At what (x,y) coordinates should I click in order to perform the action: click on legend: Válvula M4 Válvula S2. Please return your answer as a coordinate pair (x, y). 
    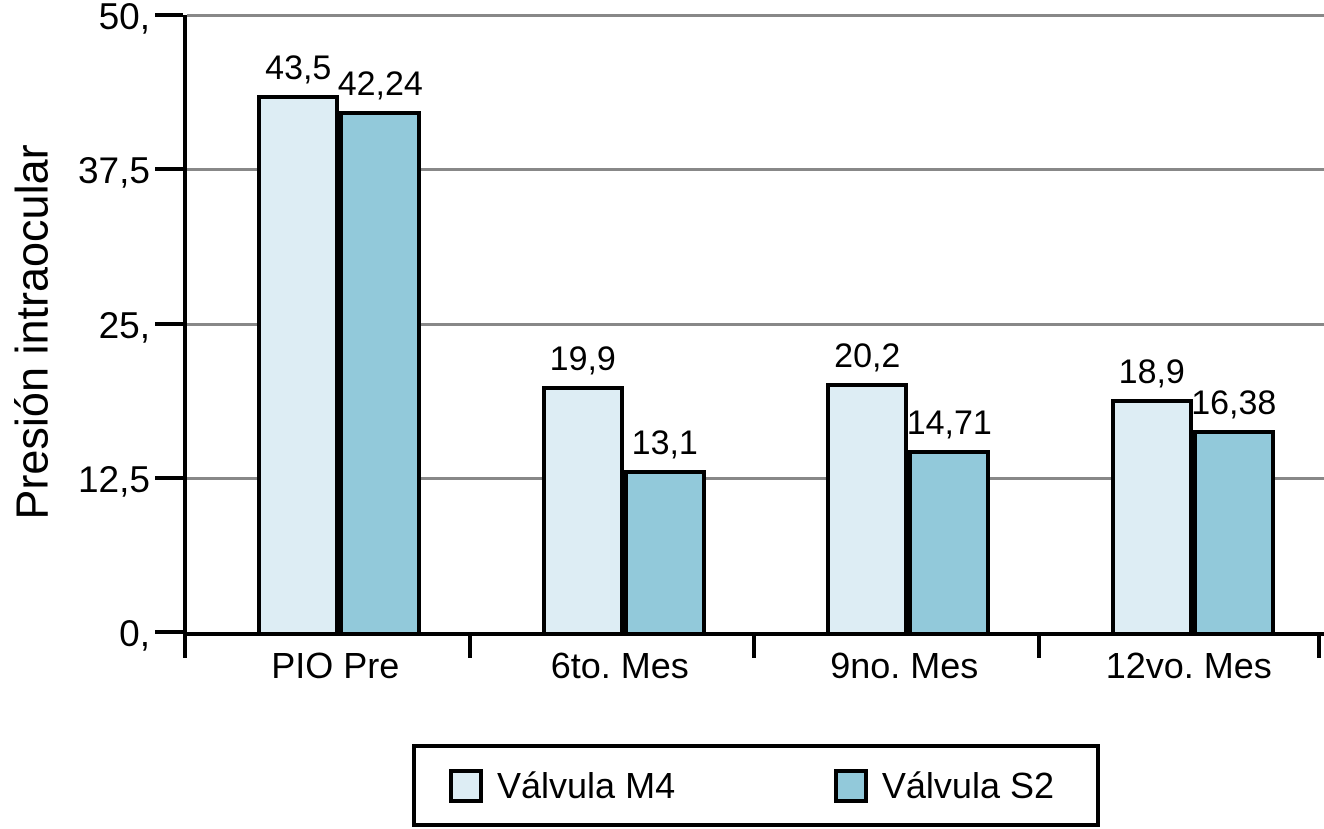
    Looking at the image, I should click on (756, 785).